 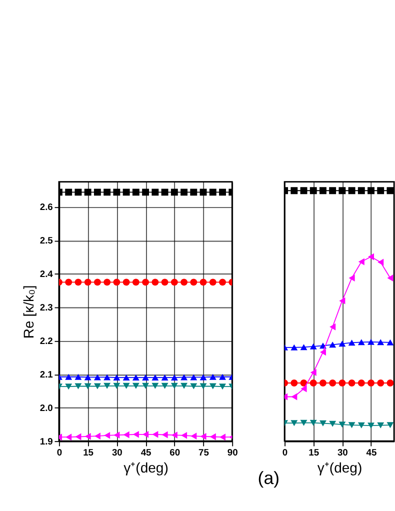 I want to click on x-tick-label: 45, so click(x=146, y=453).